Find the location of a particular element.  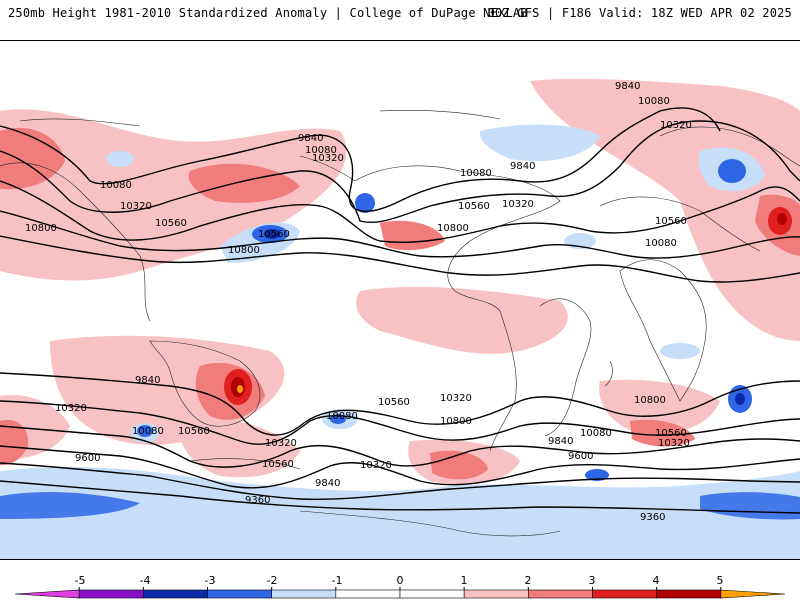

colorbar-tick-label: 2 is located at coordinates (528, 580).